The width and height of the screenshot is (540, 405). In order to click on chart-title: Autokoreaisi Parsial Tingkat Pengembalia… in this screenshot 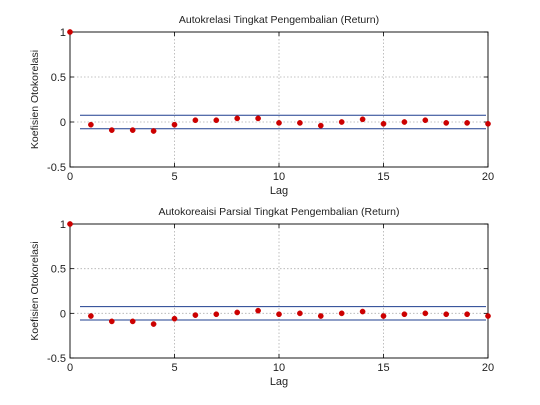, I will do `click(278, 212)`.